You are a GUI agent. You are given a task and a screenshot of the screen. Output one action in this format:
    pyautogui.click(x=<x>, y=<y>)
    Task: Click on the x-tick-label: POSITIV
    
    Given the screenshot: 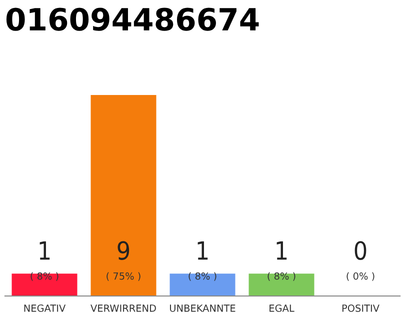 What is the action you would take?
    pyautogui.click(x=361, y=308)
    